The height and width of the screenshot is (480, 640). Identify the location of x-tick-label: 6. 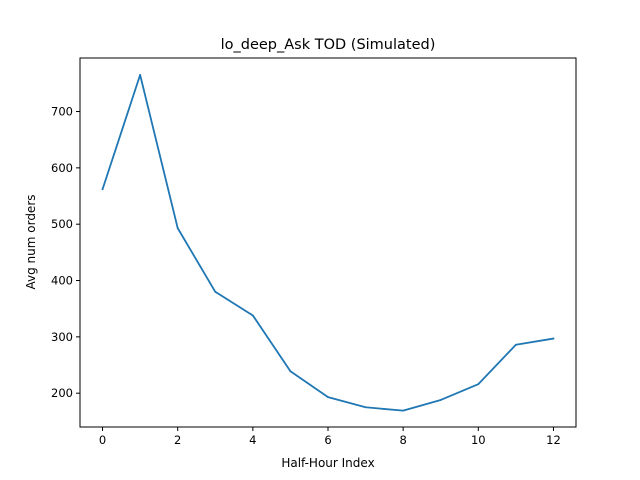
(327, 440).